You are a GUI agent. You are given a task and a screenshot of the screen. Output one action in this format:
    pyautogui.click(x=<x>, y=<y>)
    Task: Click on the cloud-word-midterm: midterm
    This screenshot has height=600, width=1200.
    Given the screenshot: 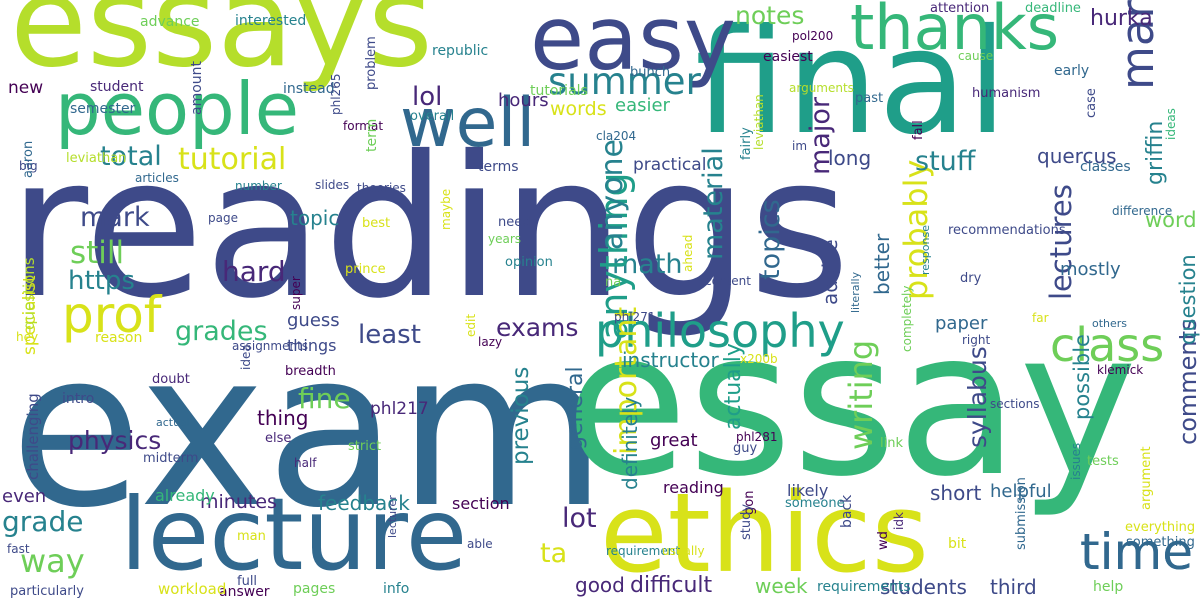 What is the action you would take?
    pyautogui.click(x=171, y=458)
    